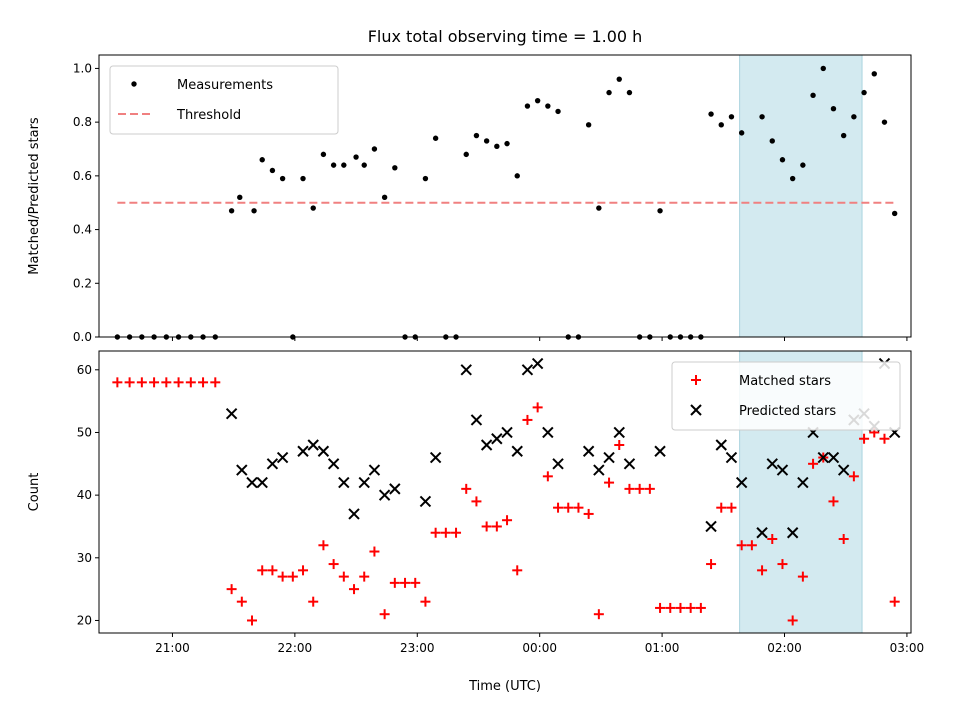 The image size is (960, 720). Describe the element at coordinates (505, 36) in the screenshot. I see `chart-title: Flux total observing time = 1.00 h` at that location.